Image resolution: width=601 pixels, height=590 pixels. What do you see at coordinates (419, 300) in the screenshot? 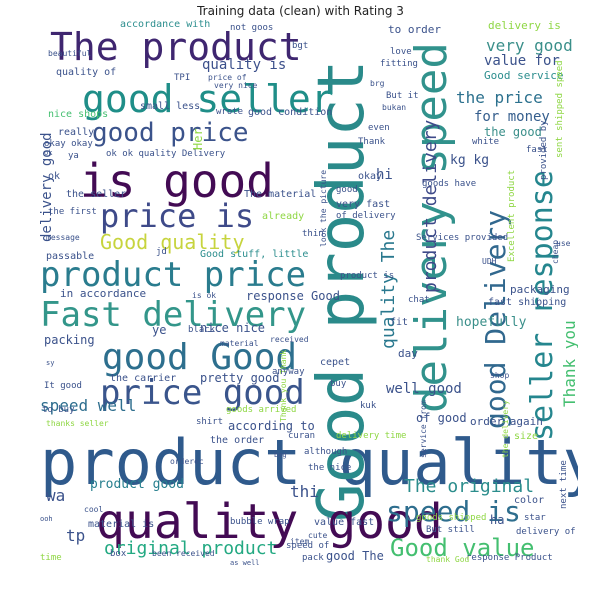
I see `word: chat` at bounding box center [419, 300].